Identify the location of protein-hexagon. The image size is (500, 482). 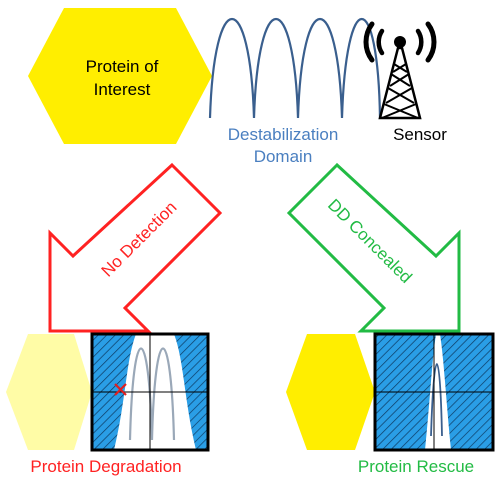
(120, 76).